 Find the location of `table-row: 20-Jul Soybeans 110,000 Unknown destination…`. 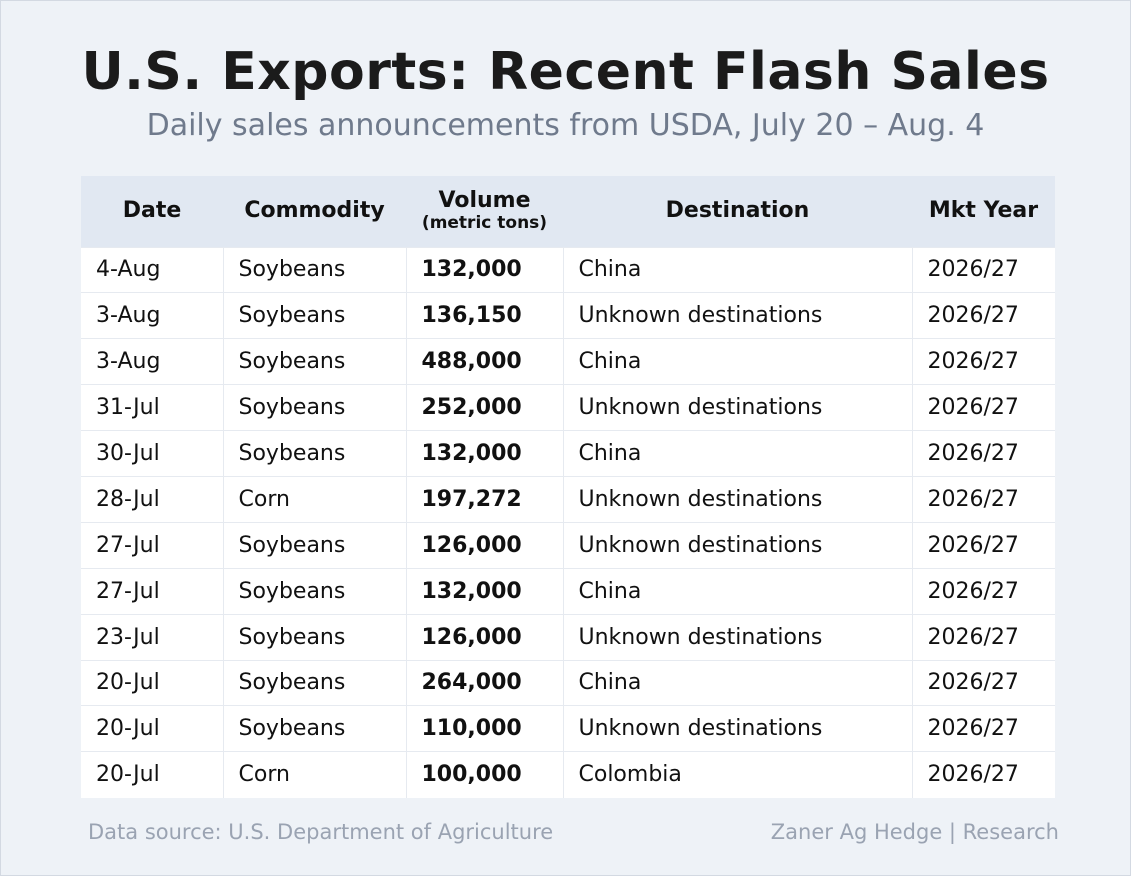

table-row: 20-Jul Soybeans 110,000 Unknown destination… is located at coordinates (568, 728).